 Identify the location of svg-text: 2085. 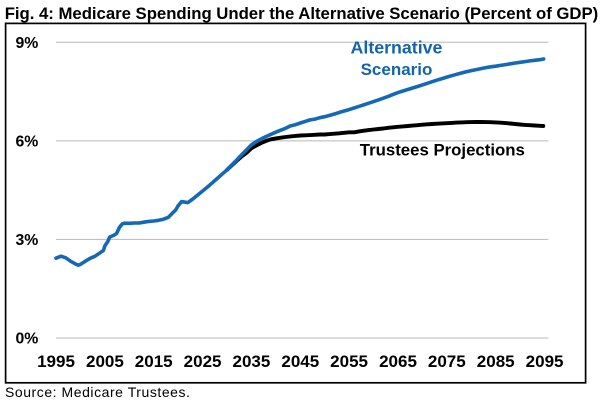
(496, 361).